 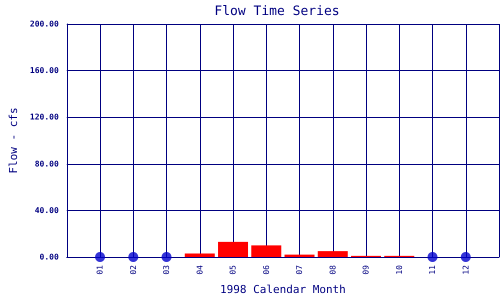 I want to click on x-axis-title: 1998 Calendar Month, so click(x=283, y=289).